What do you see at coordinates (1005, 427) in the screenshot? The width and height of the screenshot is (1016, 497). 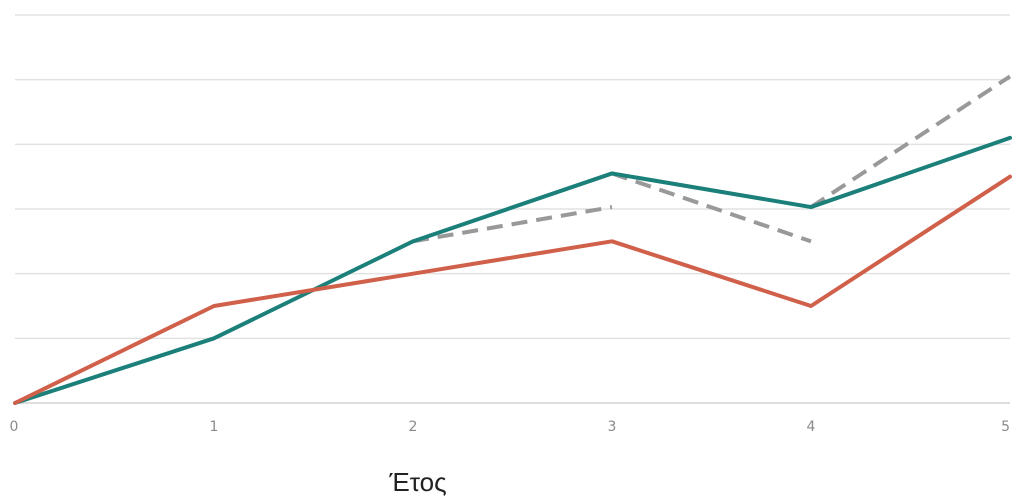 I see `x-tick-label: 5` at bounding box center [1005, 427].